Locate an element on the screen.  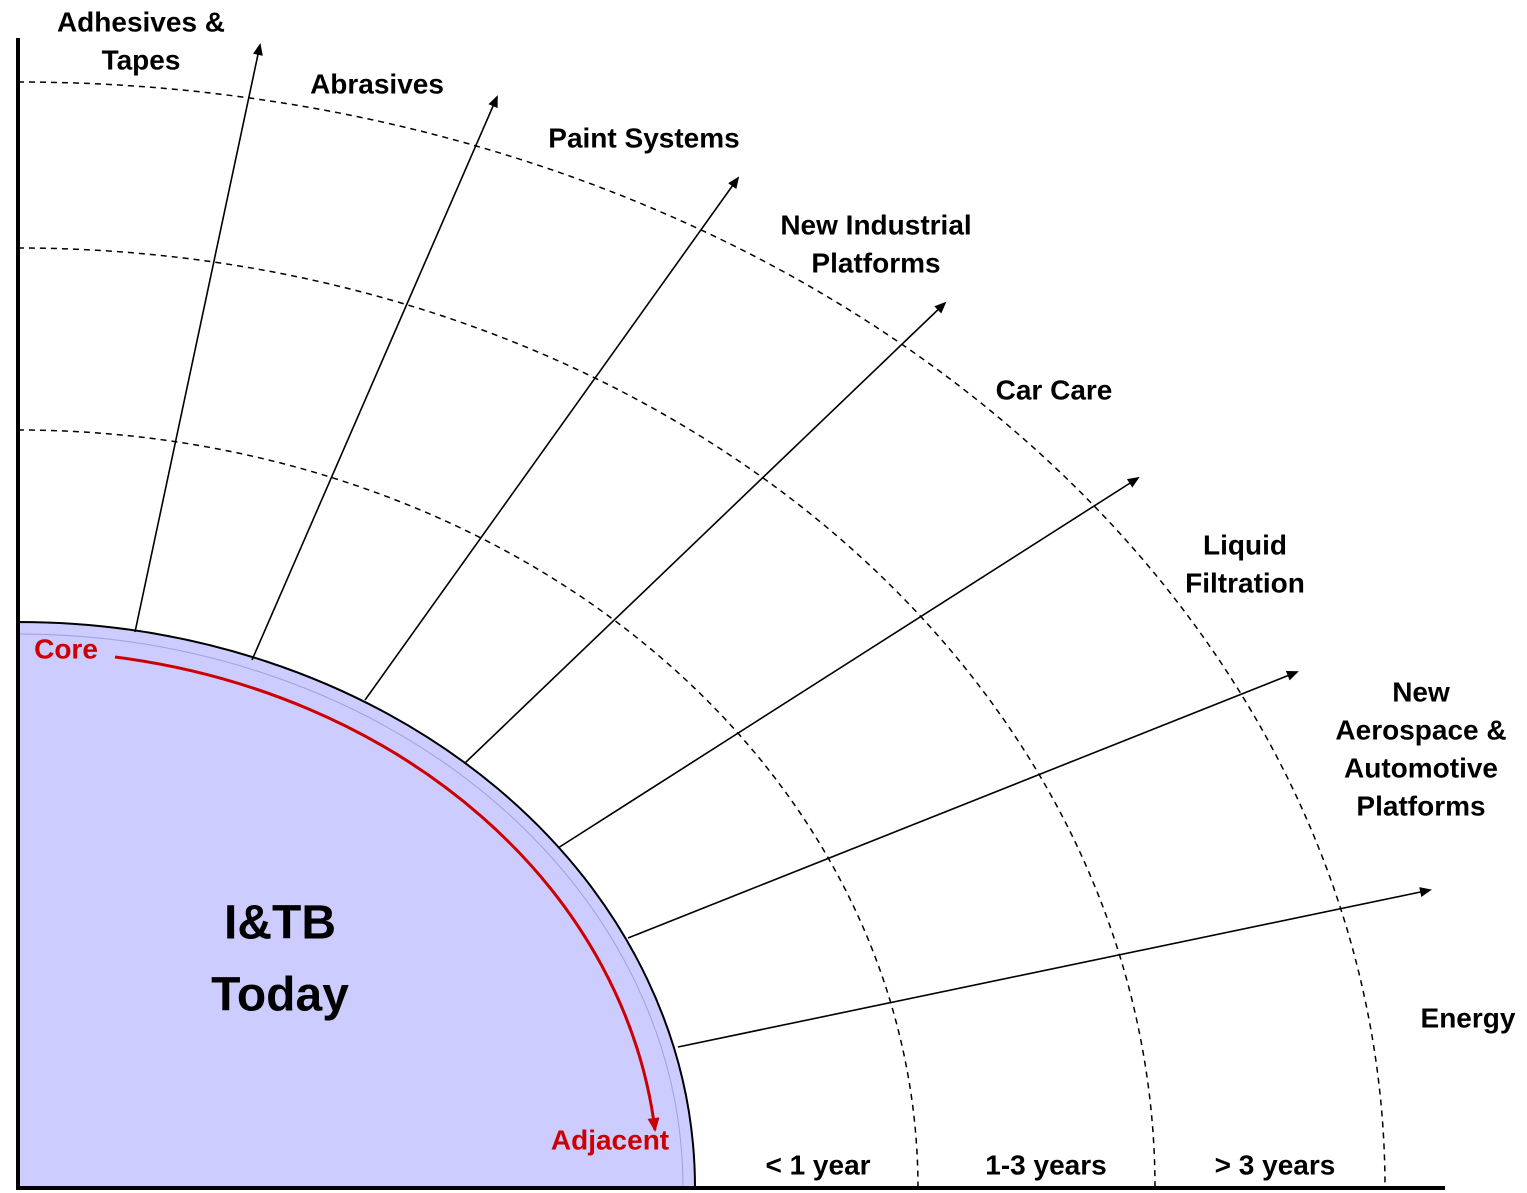
direction-label: Car Care is located at coordinates (1054, 389).